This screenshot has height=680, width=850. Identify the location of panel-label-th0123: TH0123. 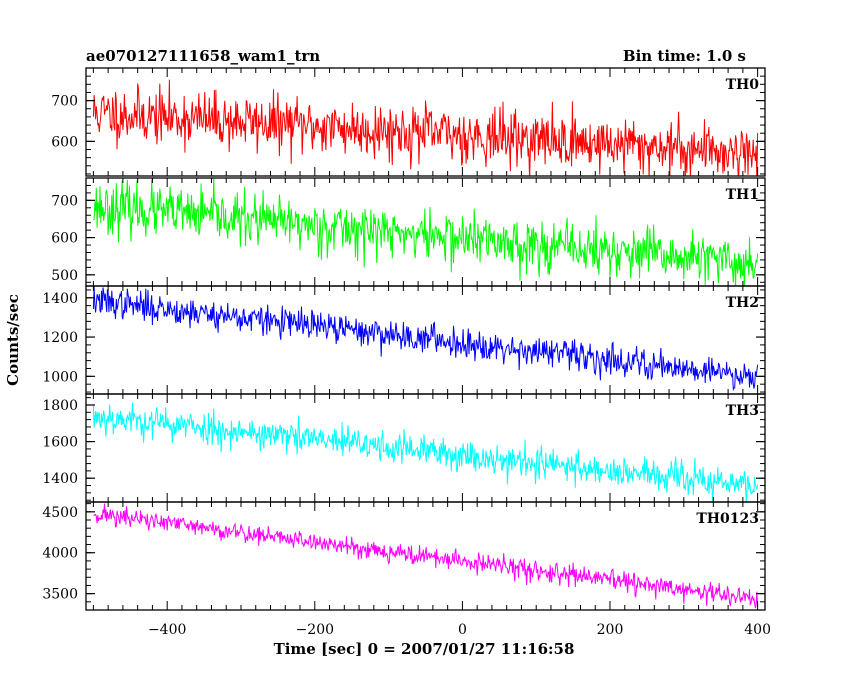
(727, 519).